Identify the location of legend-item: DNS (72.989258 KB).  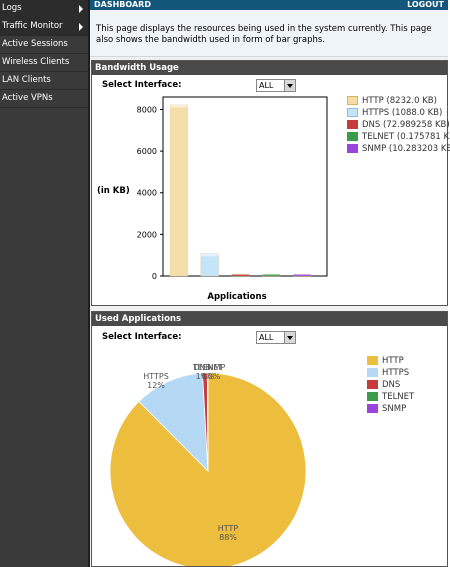
(398, 125).